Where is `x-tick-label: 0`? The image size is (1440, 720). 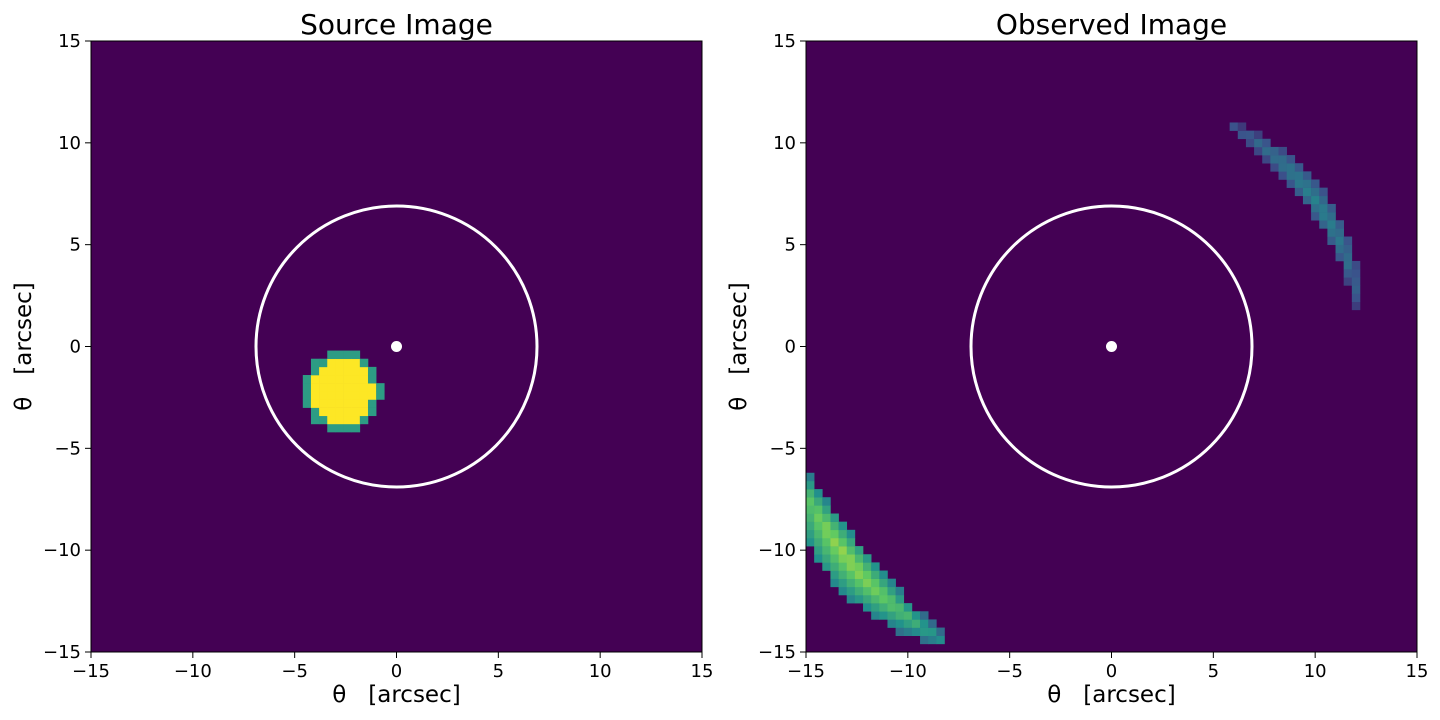
x-tick-label: 0 is located at coordinates (1111, 671).